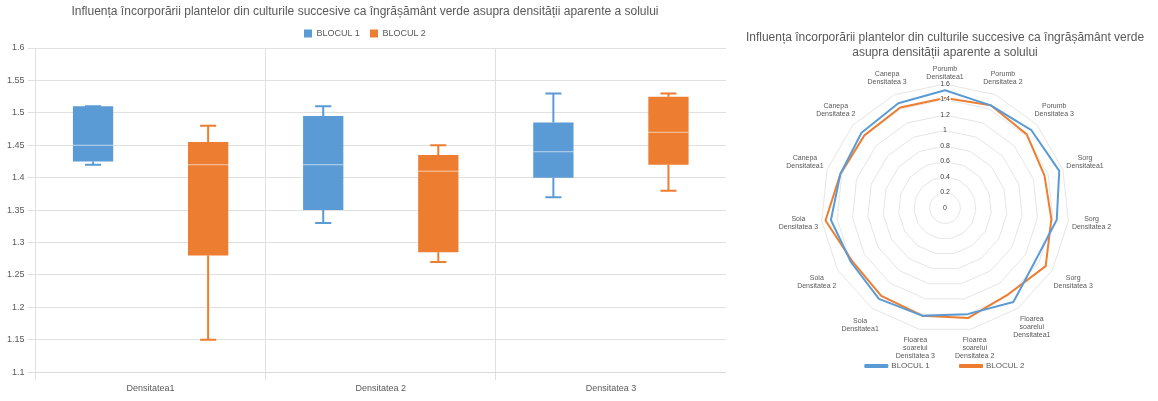 The width and height of the screenshot is (1158, 401). What do you see at coordinates (15, 274) in the screenshot?
I see `y-tick-label: 1.25` at bounding box center [15, 274].